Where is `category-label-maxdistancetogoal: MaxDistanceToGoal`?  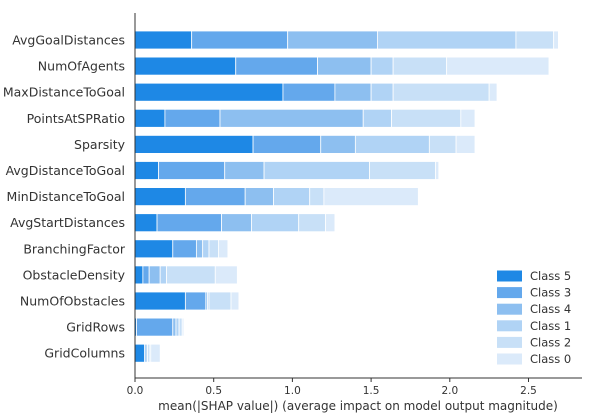
category-label-maxdistancetogoal: MaxDistanceToGoal is located at coordinates (64, 92).